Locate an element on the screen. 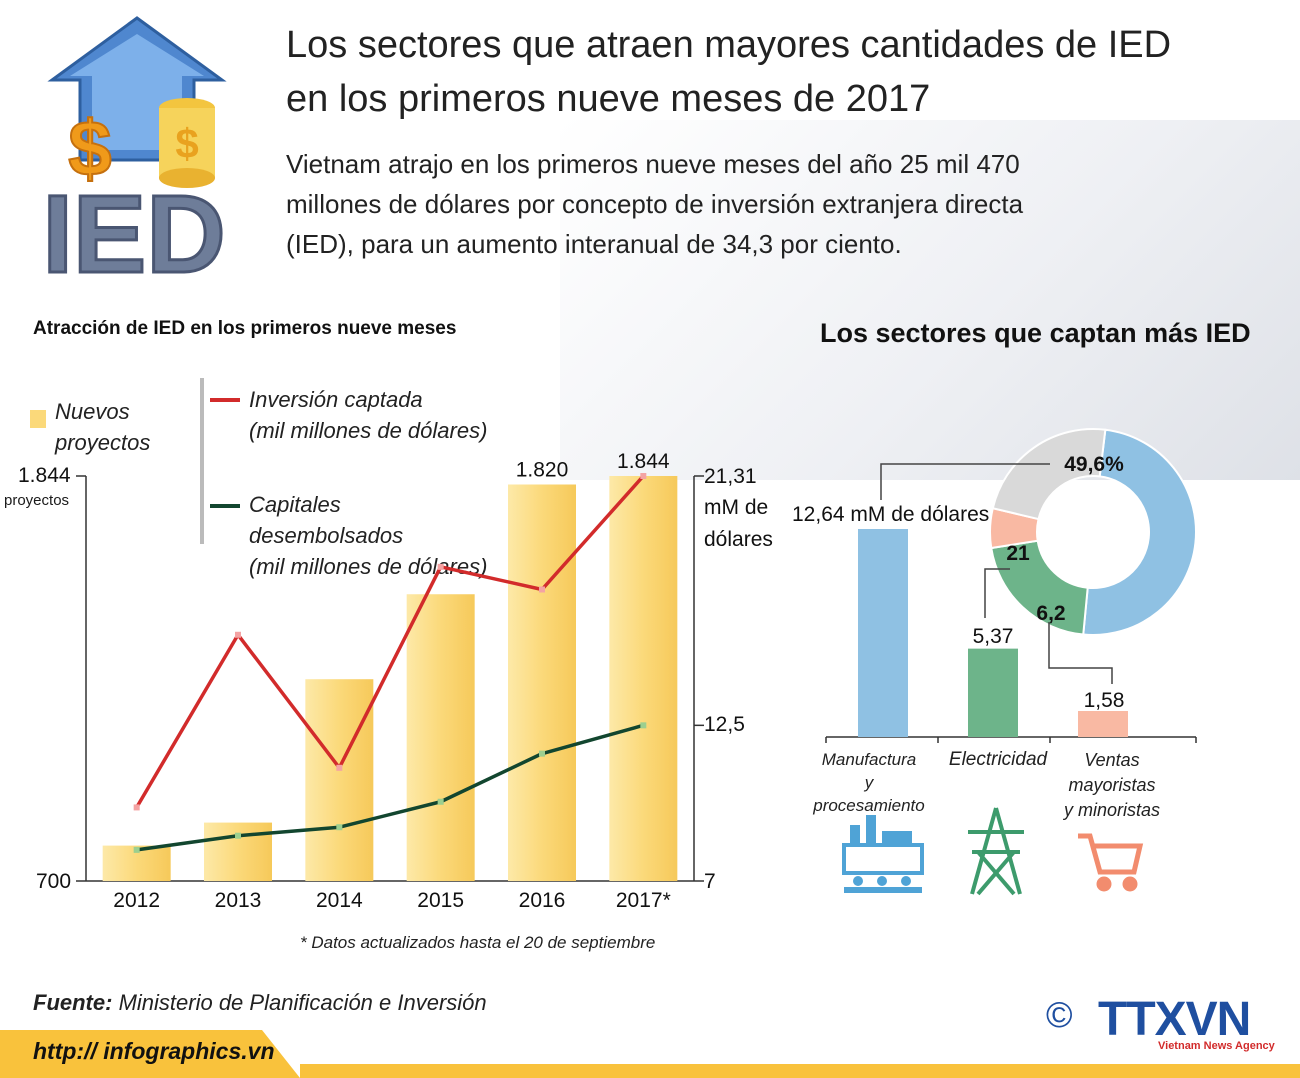 The width and height of the screenshot is (1300, 1078). line-inversion-captada is located at coordinates (390, 641).